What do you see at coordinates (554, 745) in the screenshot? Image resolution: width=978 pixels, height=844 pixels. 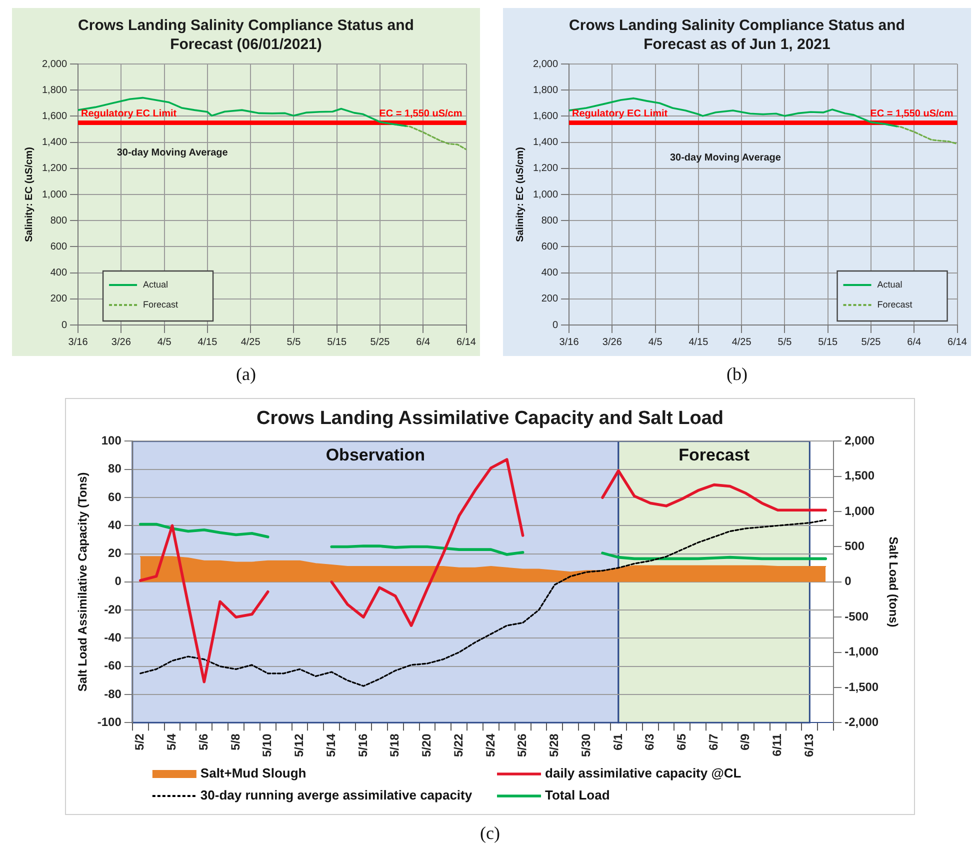 I see `x-tick-label: 5/28` at bounding box center [554, 745].